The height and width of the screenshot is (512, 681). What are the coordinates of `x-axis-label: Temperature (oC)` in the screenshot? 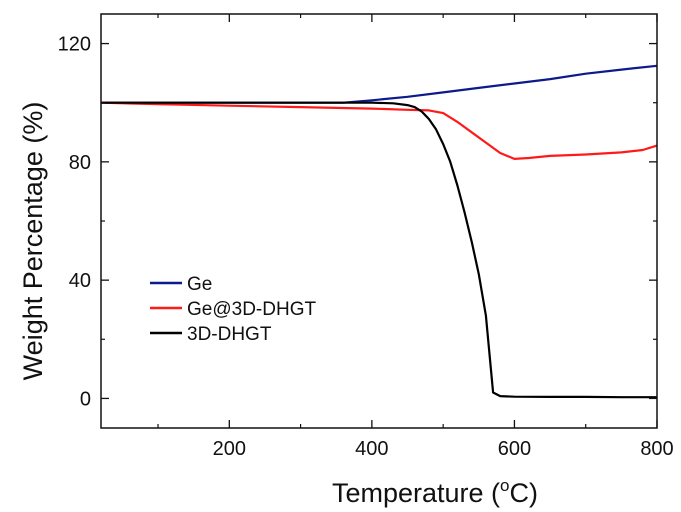 It's located at (435, 492).